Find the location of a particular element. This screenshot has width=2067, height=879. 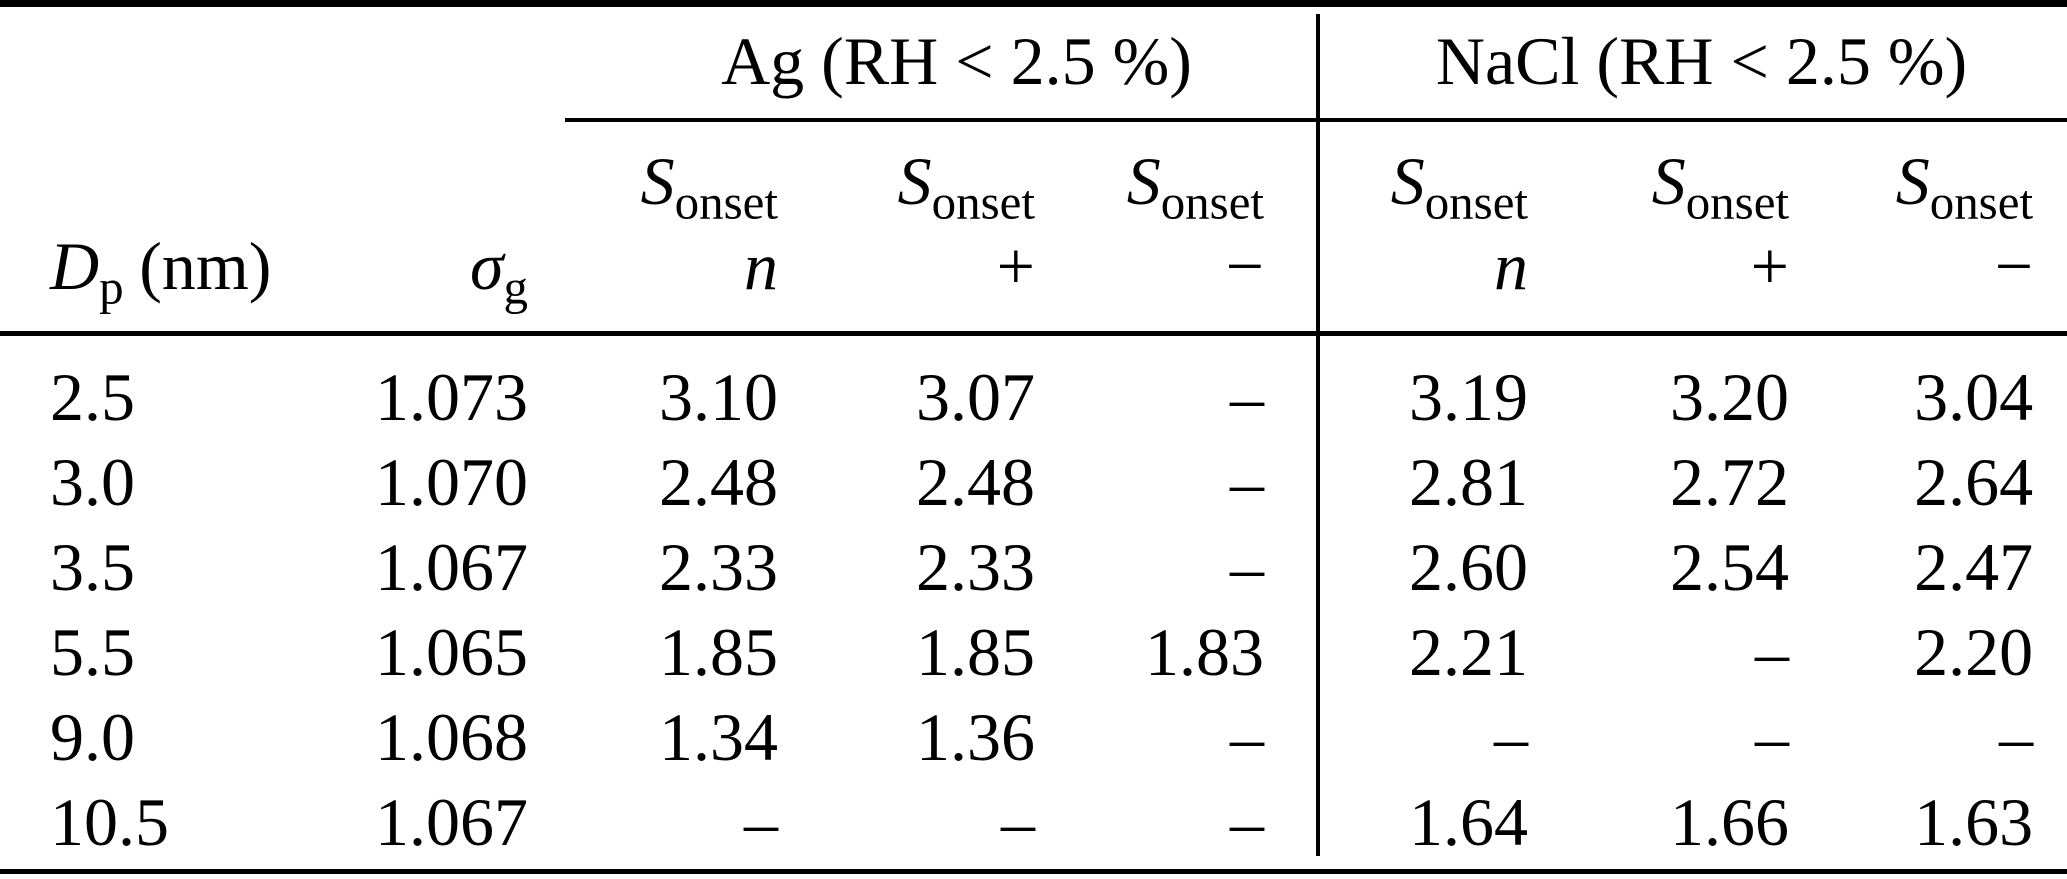

cell-ag-plus: 3.07 is located at coordinates (975, 396).